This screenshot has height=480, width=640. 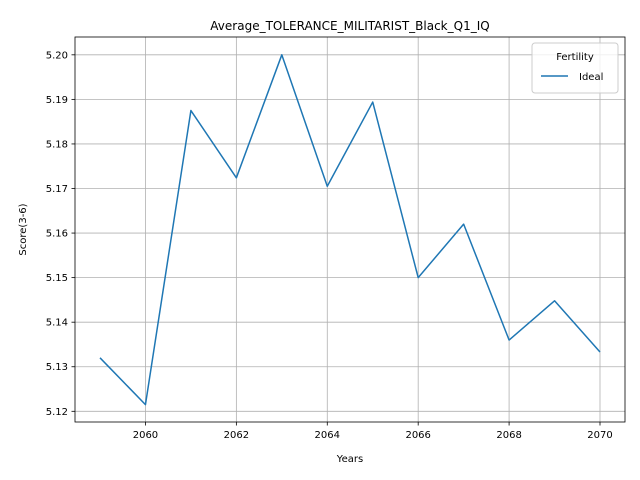 What do you see at coordinates (57, 412) in the screenshot?
I see `y-tick-label: 5.12` at bounding box center [57, 412].